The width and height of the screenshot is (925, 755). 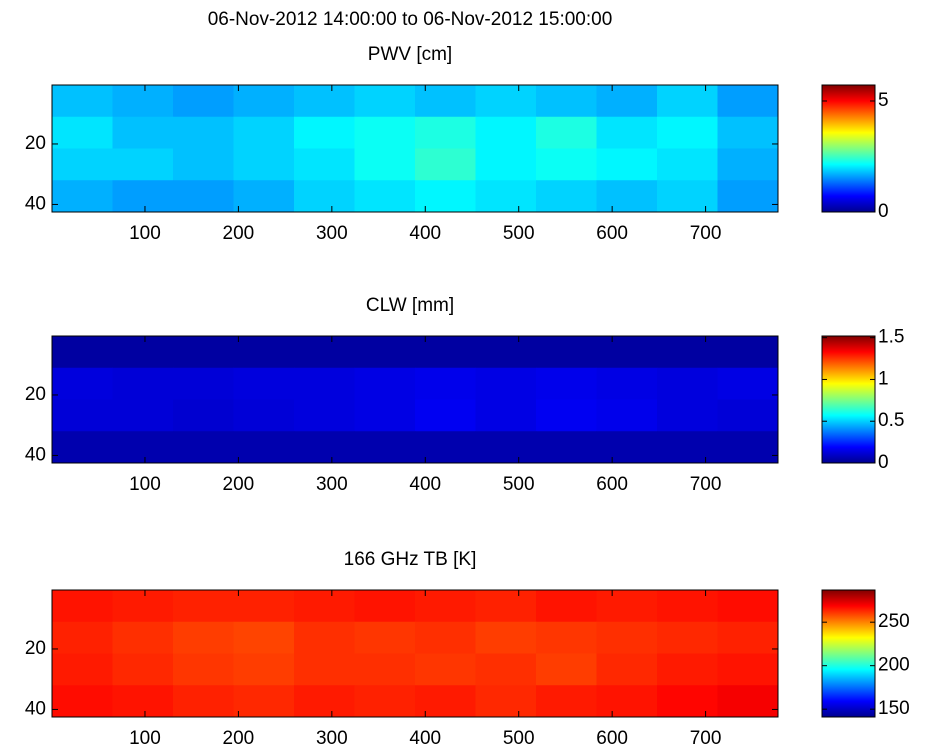 What do you see at coordinates (894, 665) in the screenshot?
I see `colorbar-tick-label: 200` at bounding box center [894, 665].